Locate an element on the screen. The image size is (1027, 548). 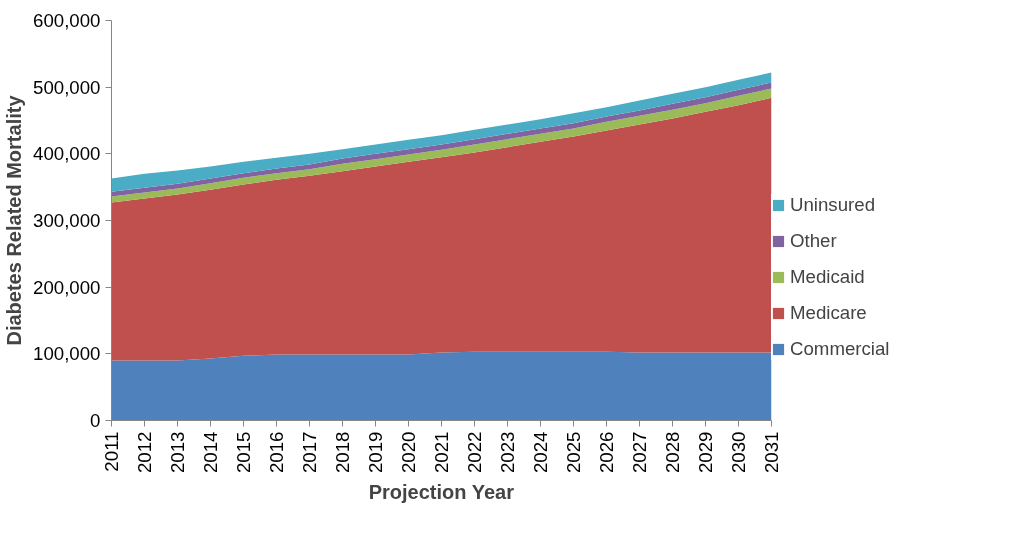
x-tick-label: 2012 is located at coordinates (144, 452).